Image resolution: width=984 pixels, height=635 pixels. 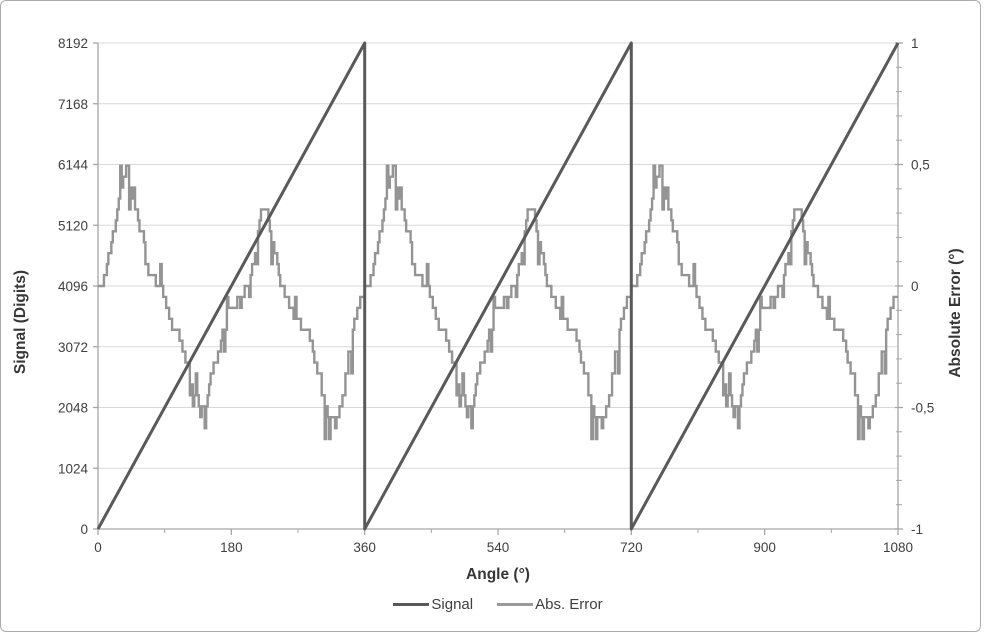 What do you see at coordinates (915, 43) in the screenshot?
I see `right-axis-tick-label: 1` at bounding box center [915, 43].